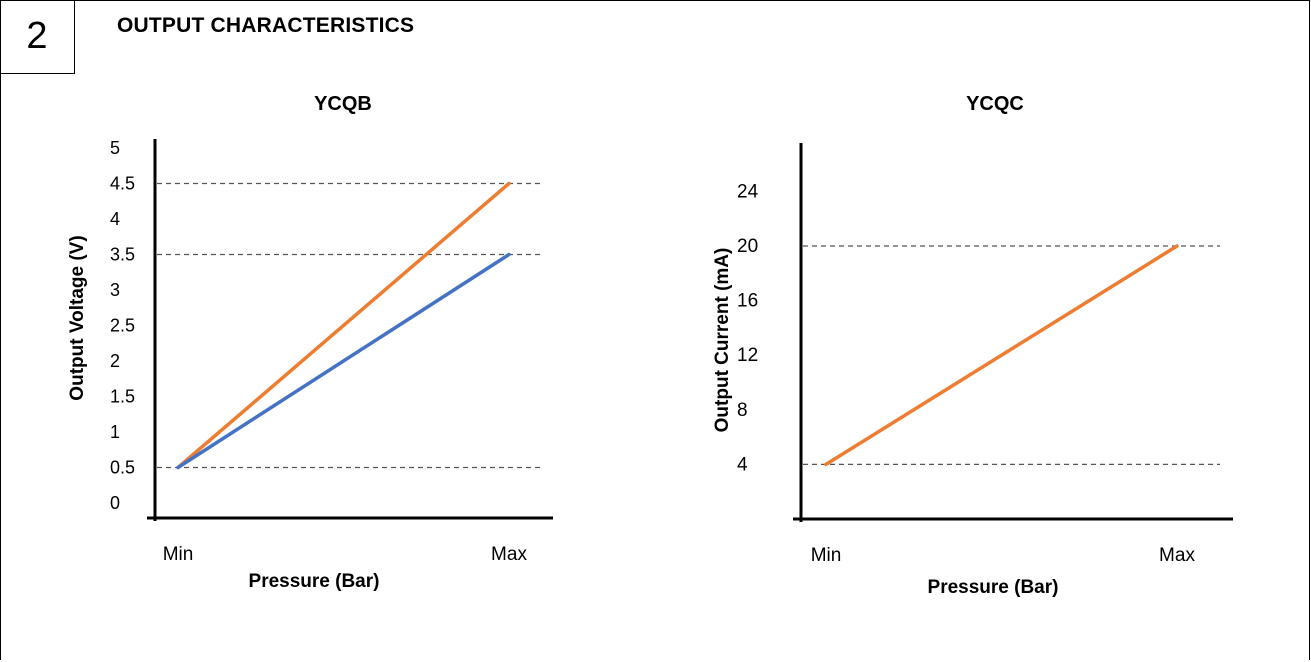  I want to click on y-tick-label: 8, so click(742, 410).